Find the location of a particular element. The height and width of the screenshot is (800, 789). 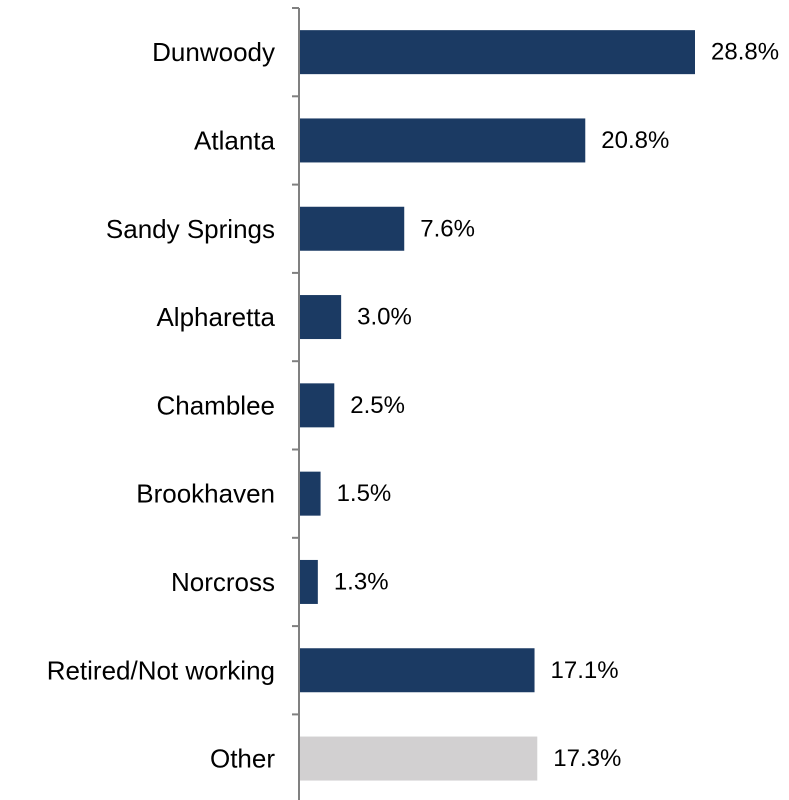

bar-retired-not-working is located at coordinates (417, 670).